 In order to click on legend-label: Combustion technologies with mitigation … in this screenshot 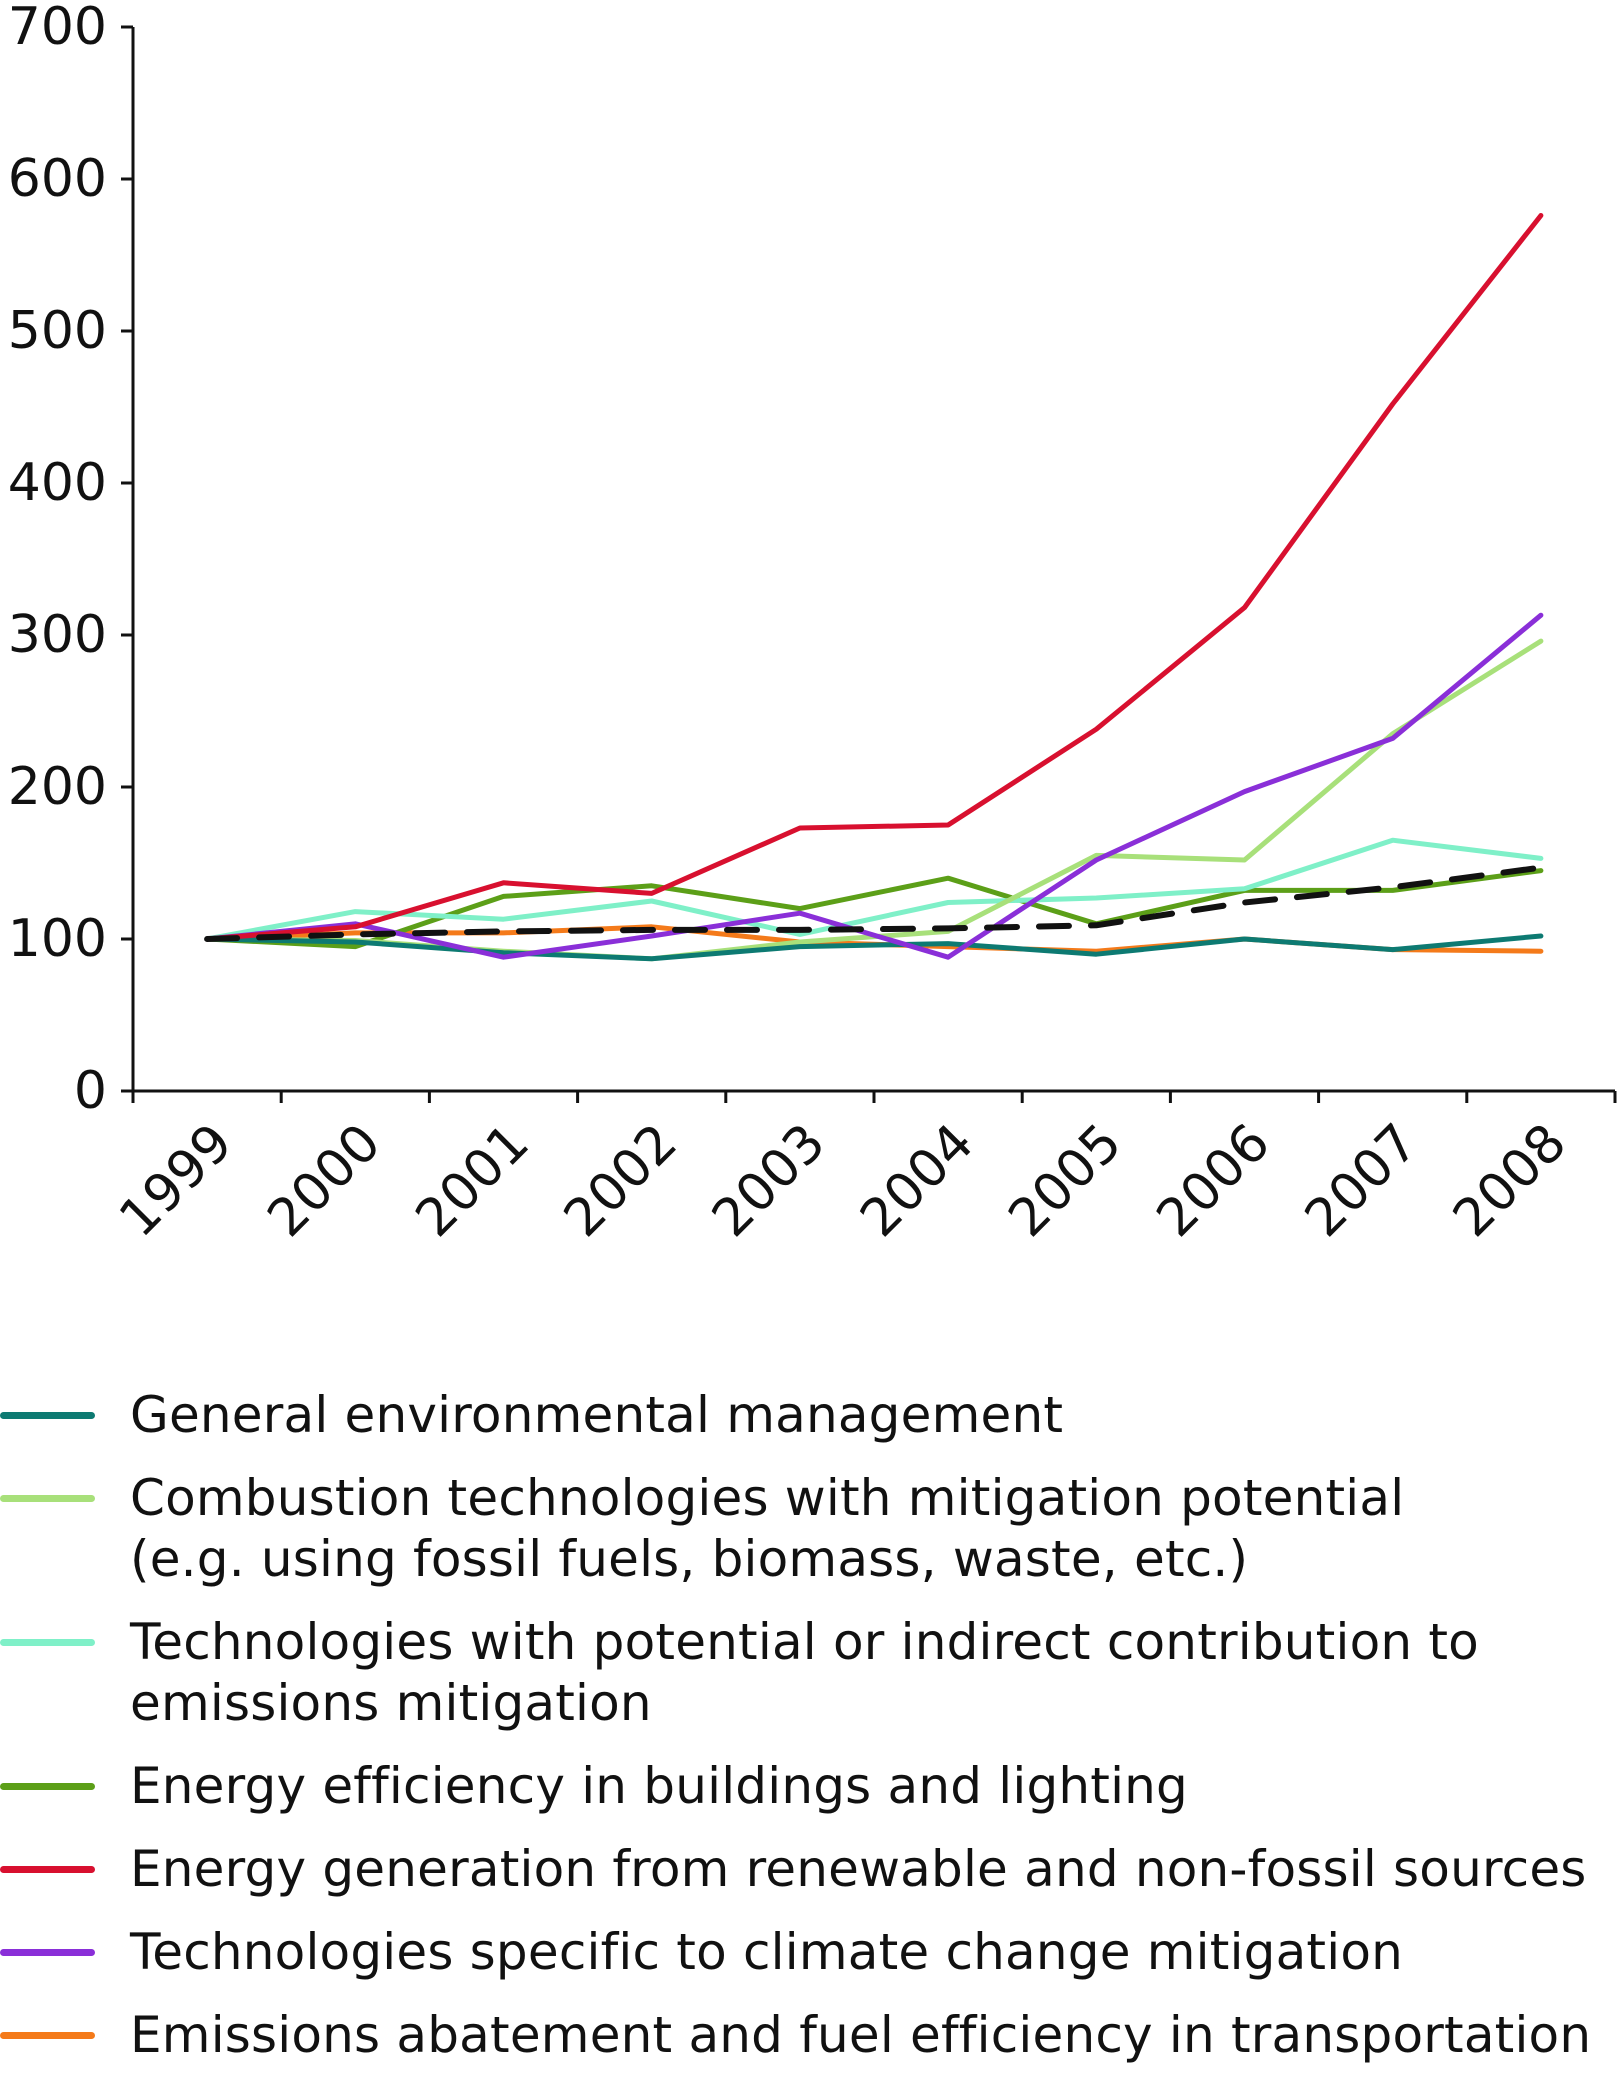, I will do `click(767, 1528)`.